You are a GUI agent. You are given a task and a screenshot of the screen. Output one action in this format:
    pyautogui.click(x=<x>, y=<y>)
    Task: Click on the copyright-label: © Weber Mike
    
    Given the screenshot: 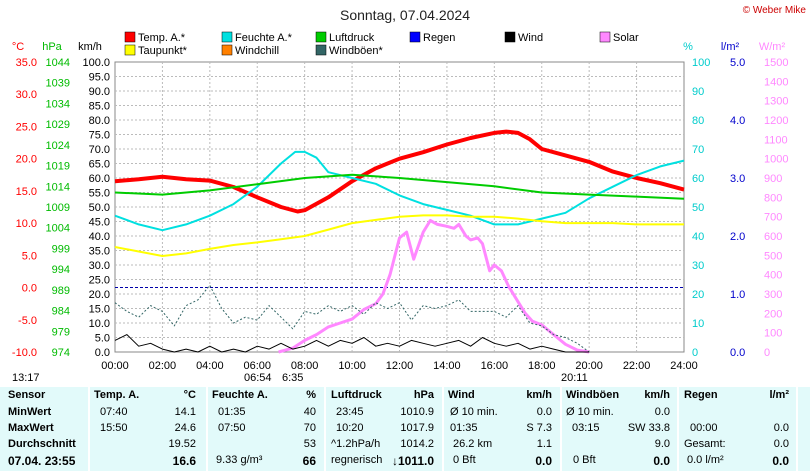 What is the action you would take?
    pyautogui.click(x=775, y=10)
    